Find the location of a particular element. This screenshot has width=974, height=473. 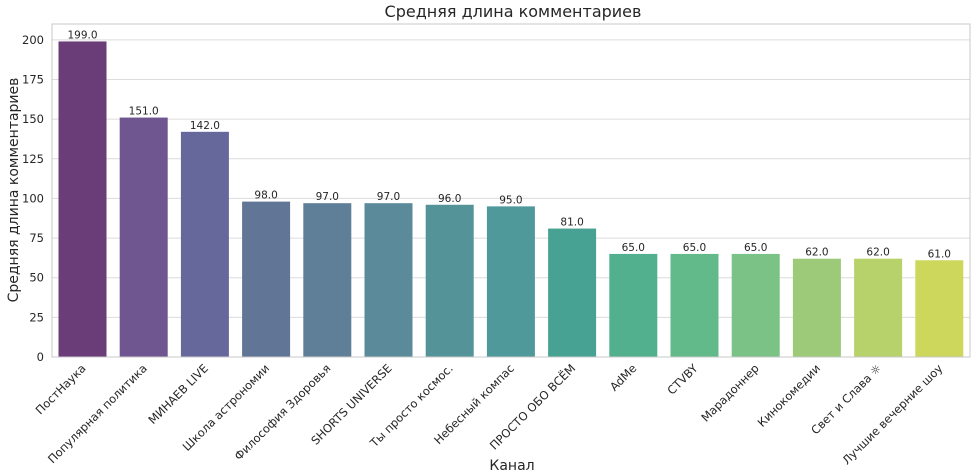

x-axis-label: Канал is located at coordinates (511, 465).